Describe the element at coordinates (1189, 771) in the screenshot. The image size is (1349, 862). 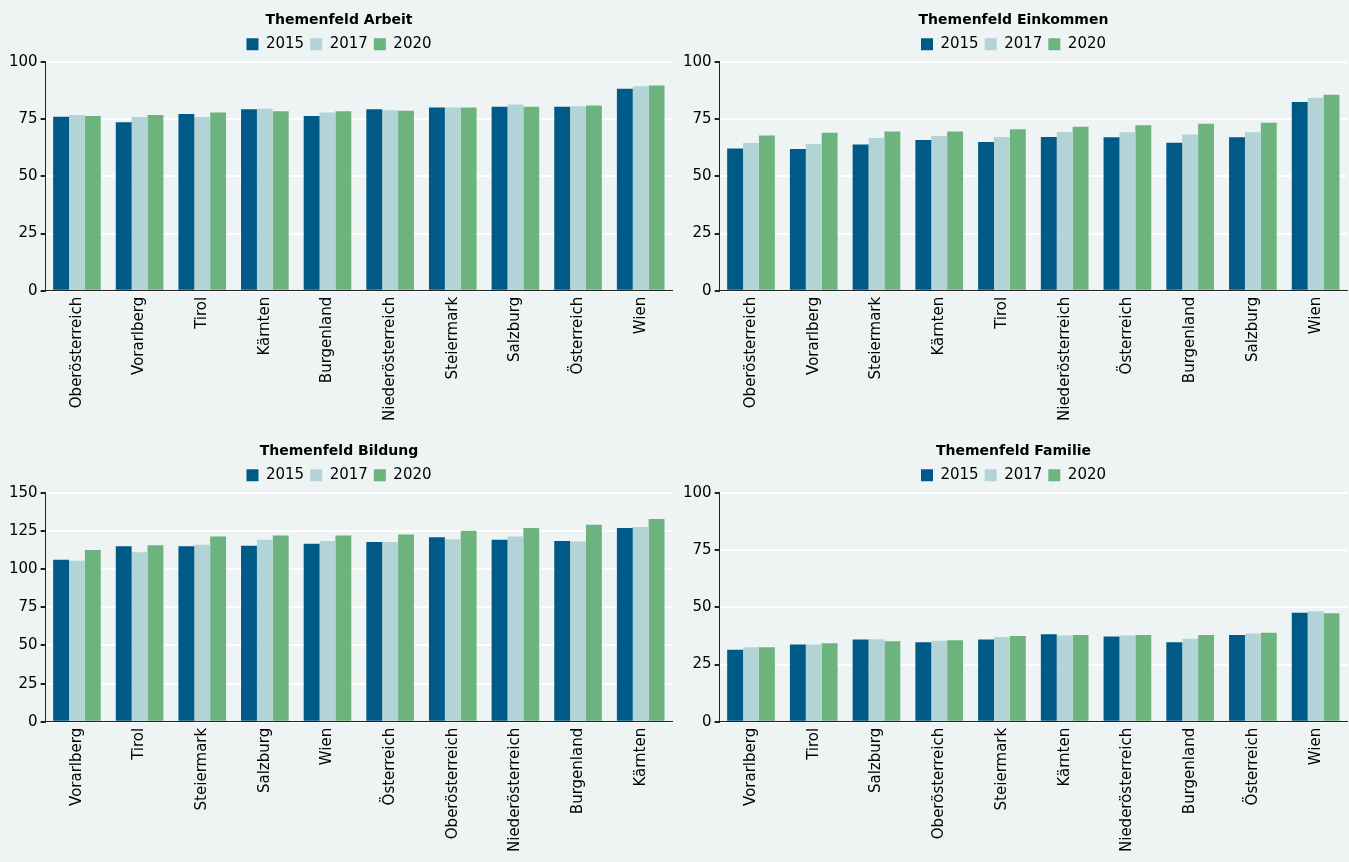
I see `x-tick-label: Burgenland` at that location.